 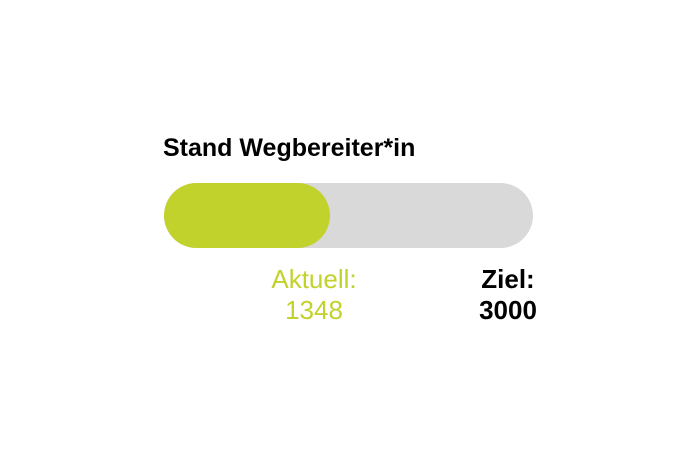 I want to click on target-value-block: Ziel: 3000, so click(x=508, y=295).